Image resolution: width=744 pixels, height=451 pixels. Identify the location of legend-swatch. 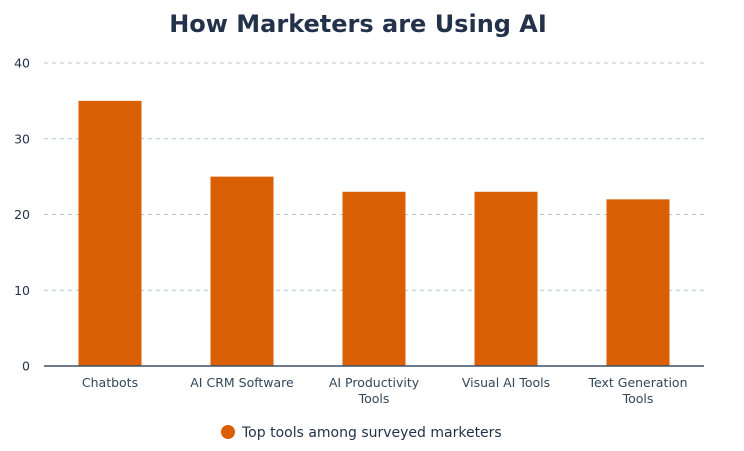
(228, 432).